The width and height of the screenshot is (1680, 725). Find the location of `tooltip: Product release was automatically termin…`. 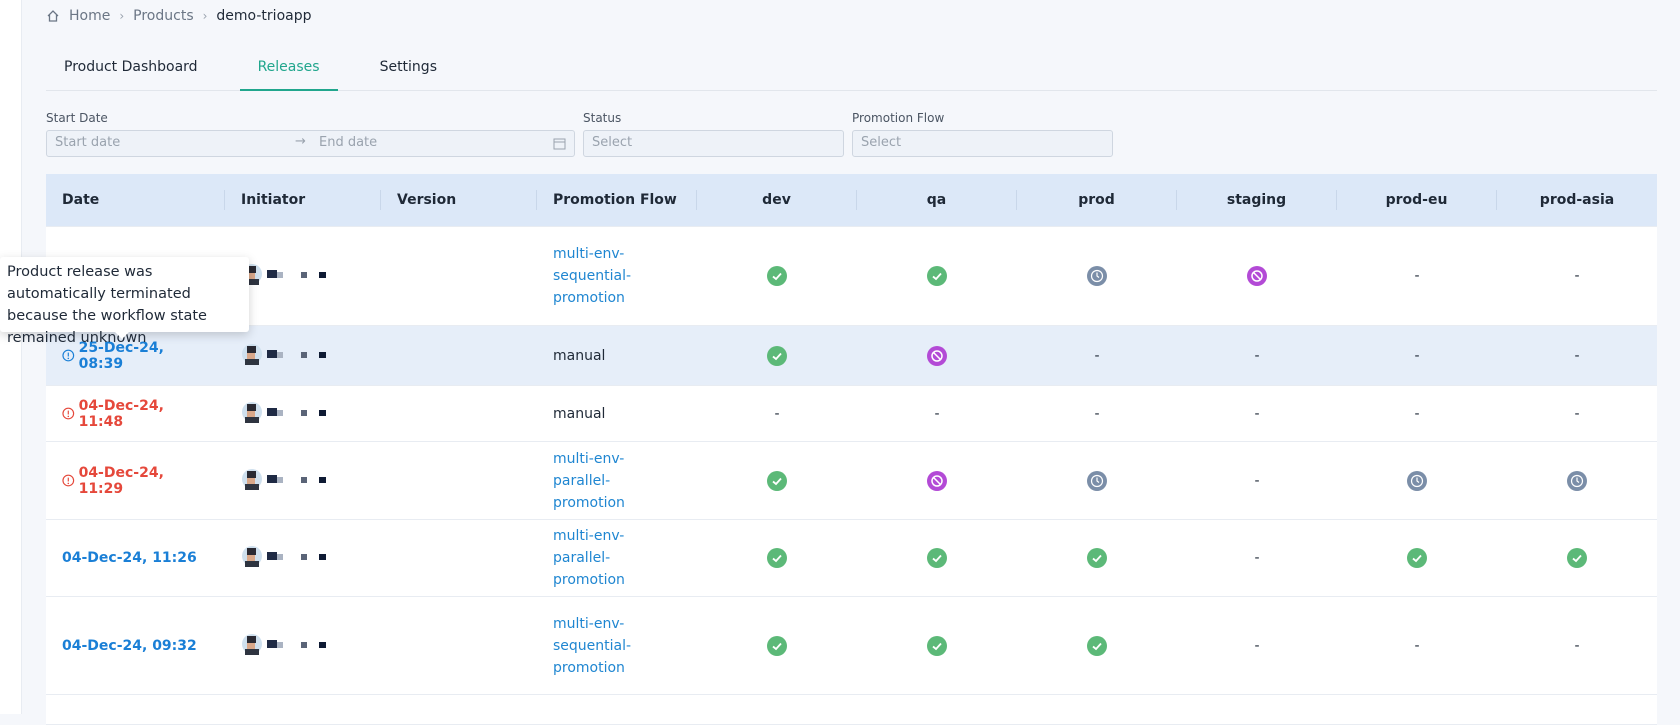

tooltip: Product release was automatically termin… is located at coordinates (124, 301).